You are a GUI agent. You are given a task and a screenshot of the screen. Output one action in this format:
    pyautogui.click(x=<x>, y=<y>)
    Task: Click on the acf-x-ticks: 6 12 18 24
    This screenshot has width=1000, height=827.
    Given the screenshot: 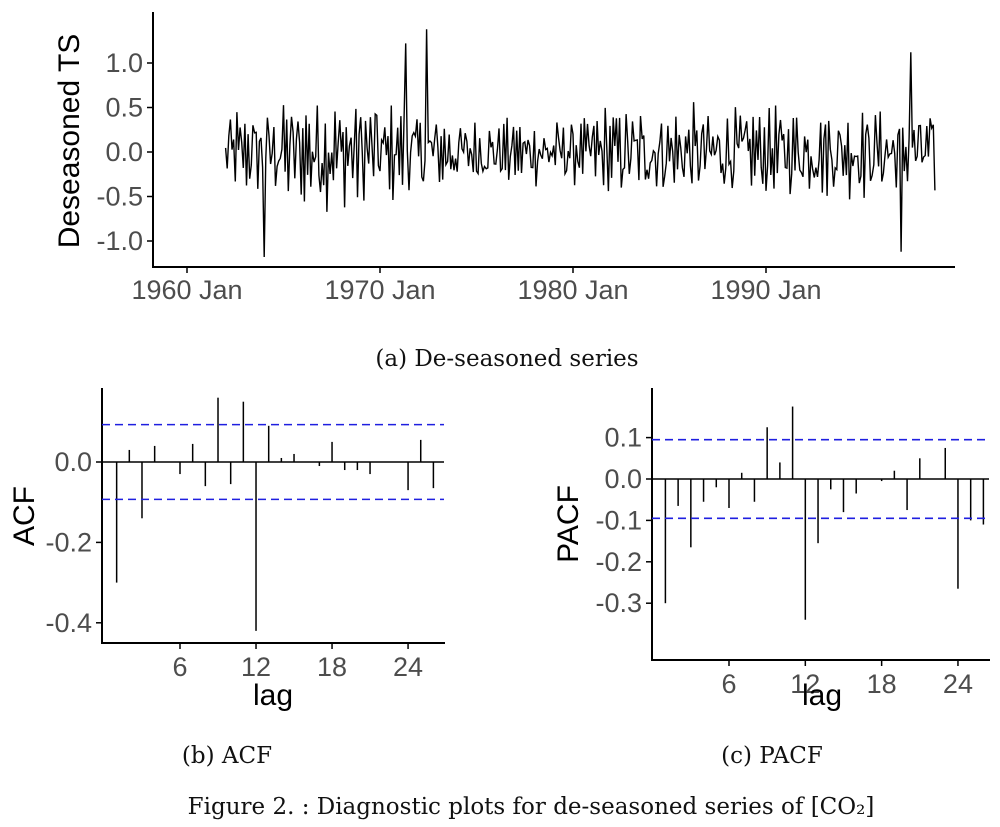 What is the action you would take?
    pyautogui.click(x=297, y=662)
    